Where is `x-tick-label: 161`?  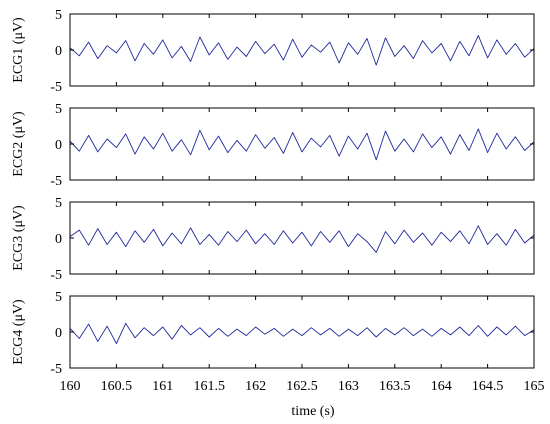
x-tick-label: 161 is located at coordinates (162, 386).